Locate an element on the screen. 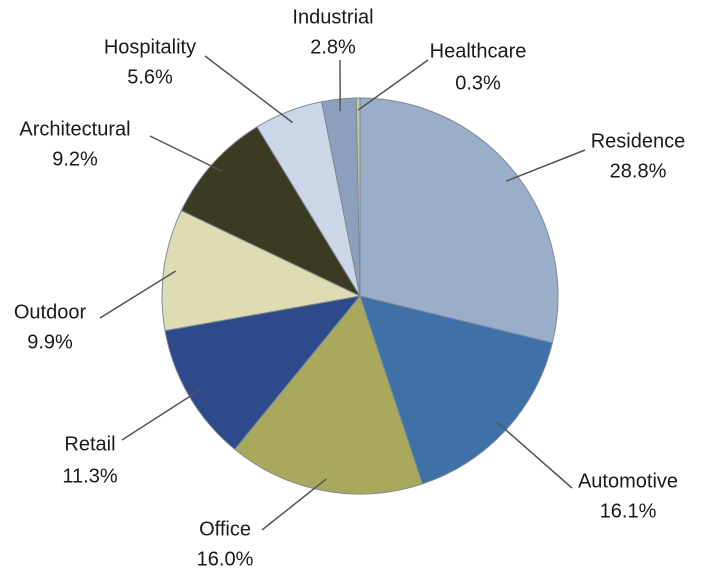 This screenshot has width=708, height=574. slice-label: Hospitality is located at coordinates (150, 47).